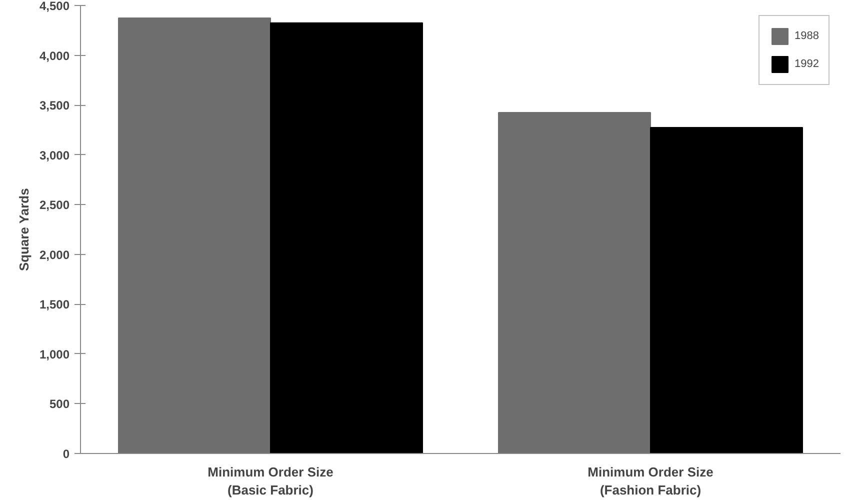 This screenshot has width=845, height=500. Describe the element at coordinates (806, 64) in the screenshot. I see `legend-label: 1992` at that location.